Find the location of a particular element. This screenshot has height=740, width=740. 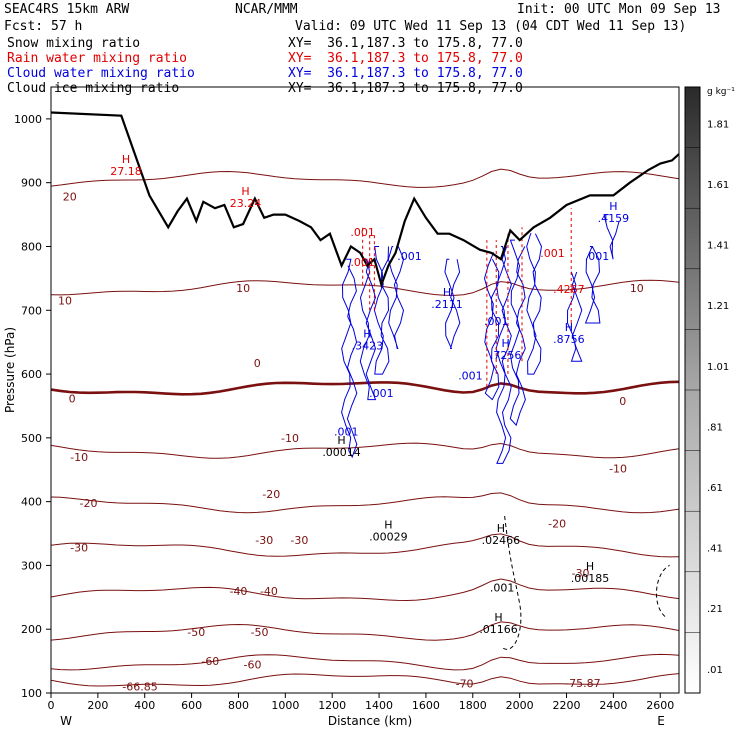

y-tick-label: 800 is located at coordinates (31, 246).